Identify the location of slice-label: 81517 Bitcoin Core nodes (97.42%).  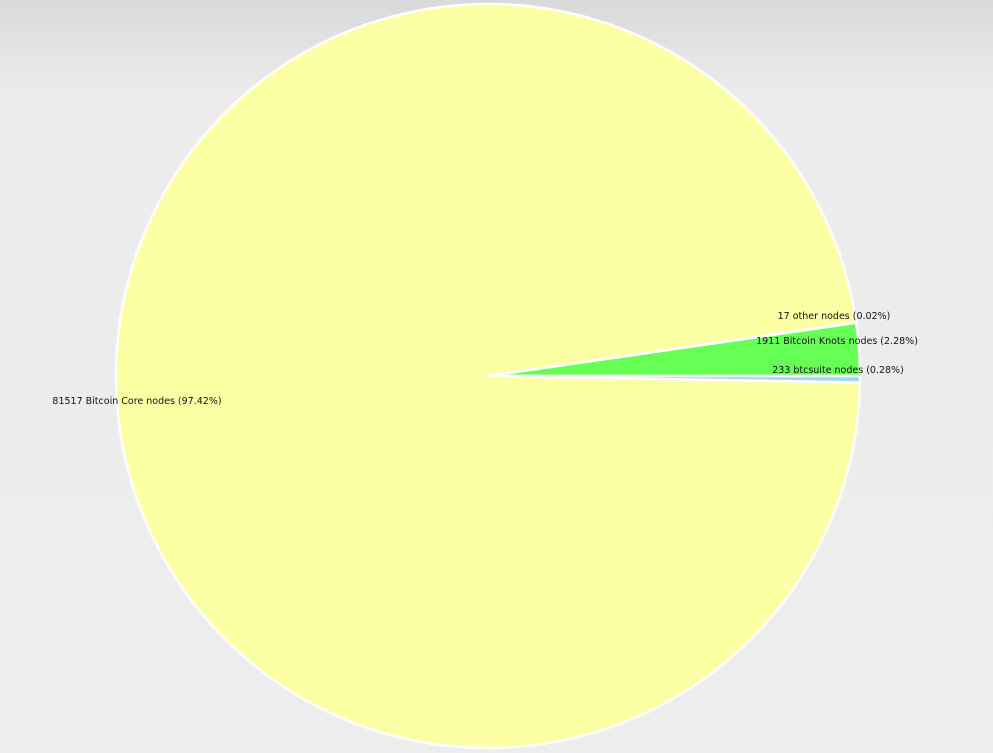
(136, 401).